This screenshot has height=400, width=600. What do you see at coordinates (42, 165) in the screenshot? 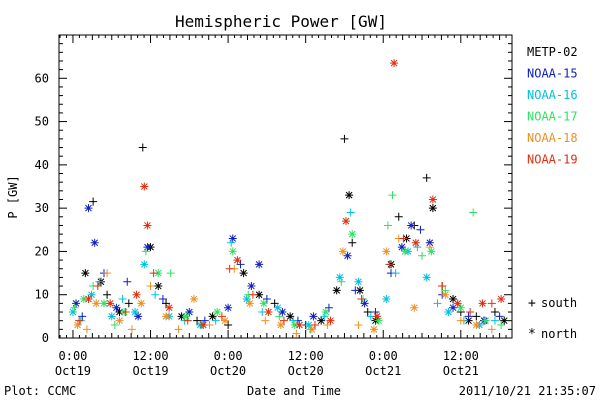
I see `y-tick-label: 40` at bounding box center [42, 165].